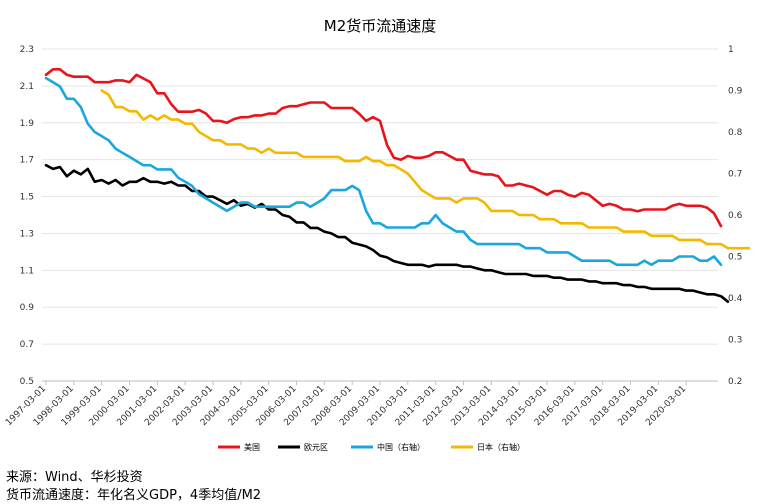 This screenshot has height=504, width=761. I want to click on left-tick-label: 0.7, so click(27, 345).